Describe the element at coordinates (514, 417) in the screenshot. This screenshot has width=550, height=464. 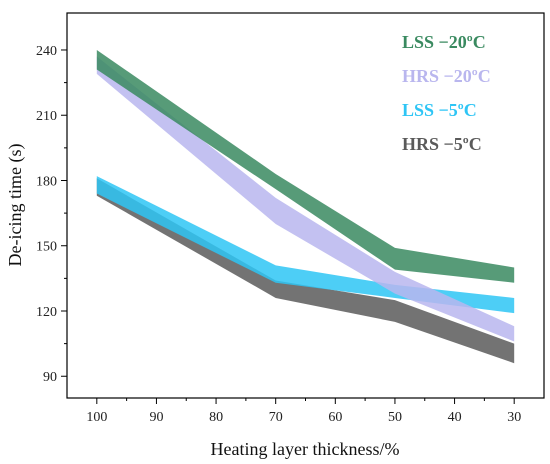
I see `x-tick-label: 30` at that location.